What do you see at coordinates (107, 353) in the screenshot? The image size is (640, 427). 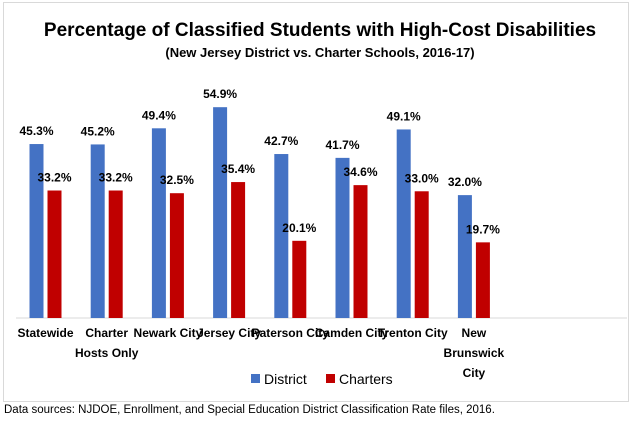 I see `x-tick-label-line: Hosts Only` at bounding box center [107, 353].